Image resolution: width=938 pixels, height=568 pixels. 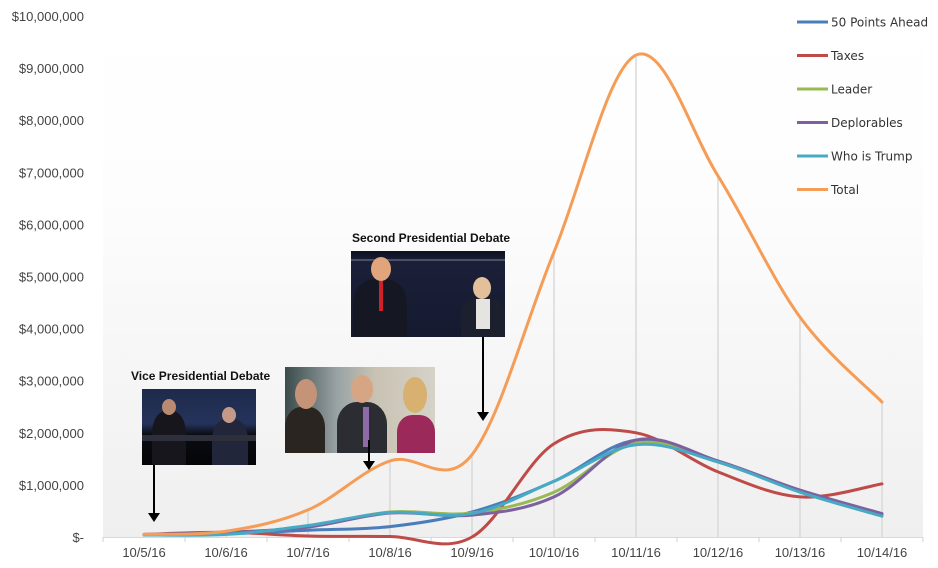 I want to click on tape-photo, so click(x=360, y=410).